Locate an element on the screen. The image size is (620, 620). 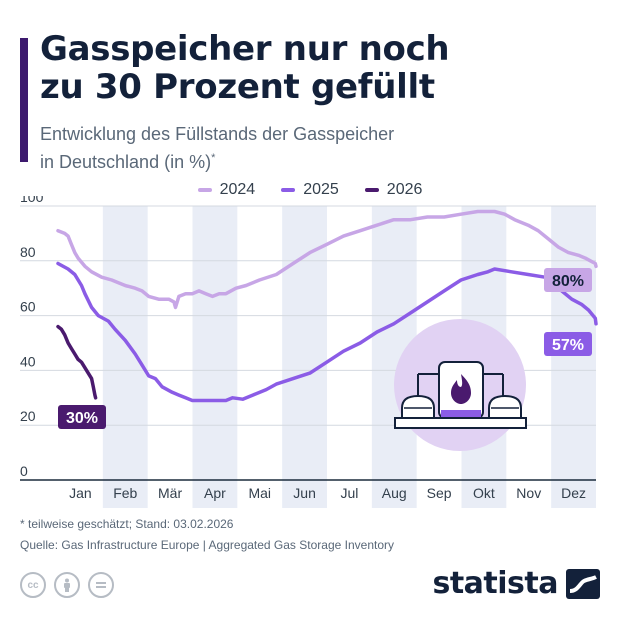
month-band-jun is located at coordinates (304, 357).